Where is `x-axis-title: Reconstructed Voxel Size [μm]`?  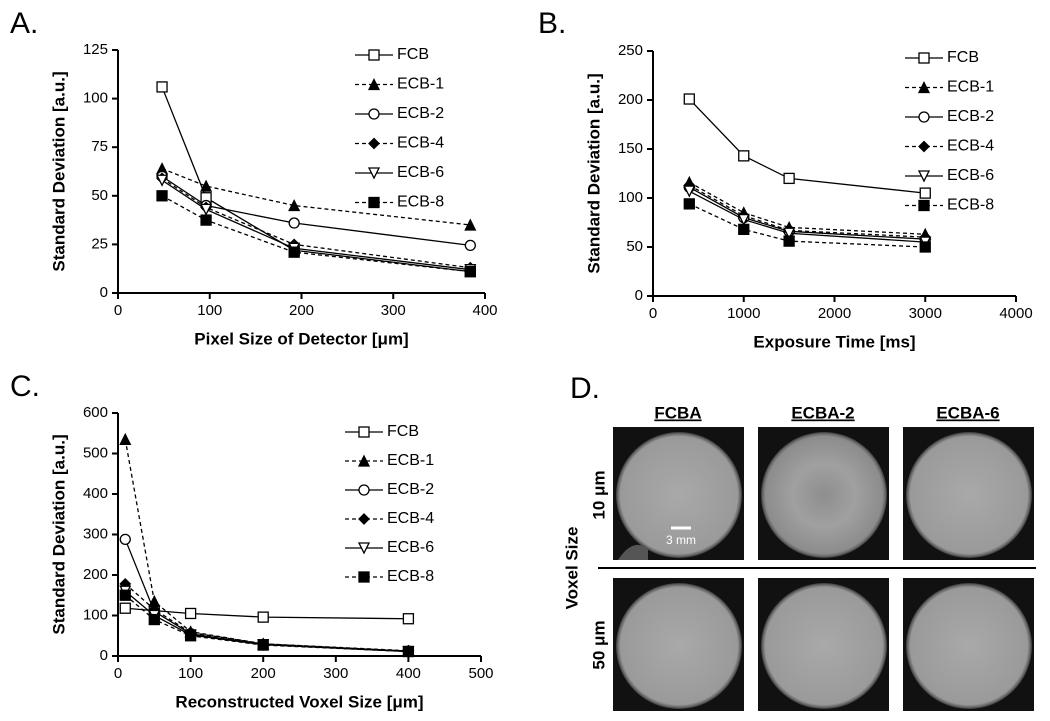 x-axis-title: Reconstructed Voxel Size [μm] is located at coordinates (299, 701).